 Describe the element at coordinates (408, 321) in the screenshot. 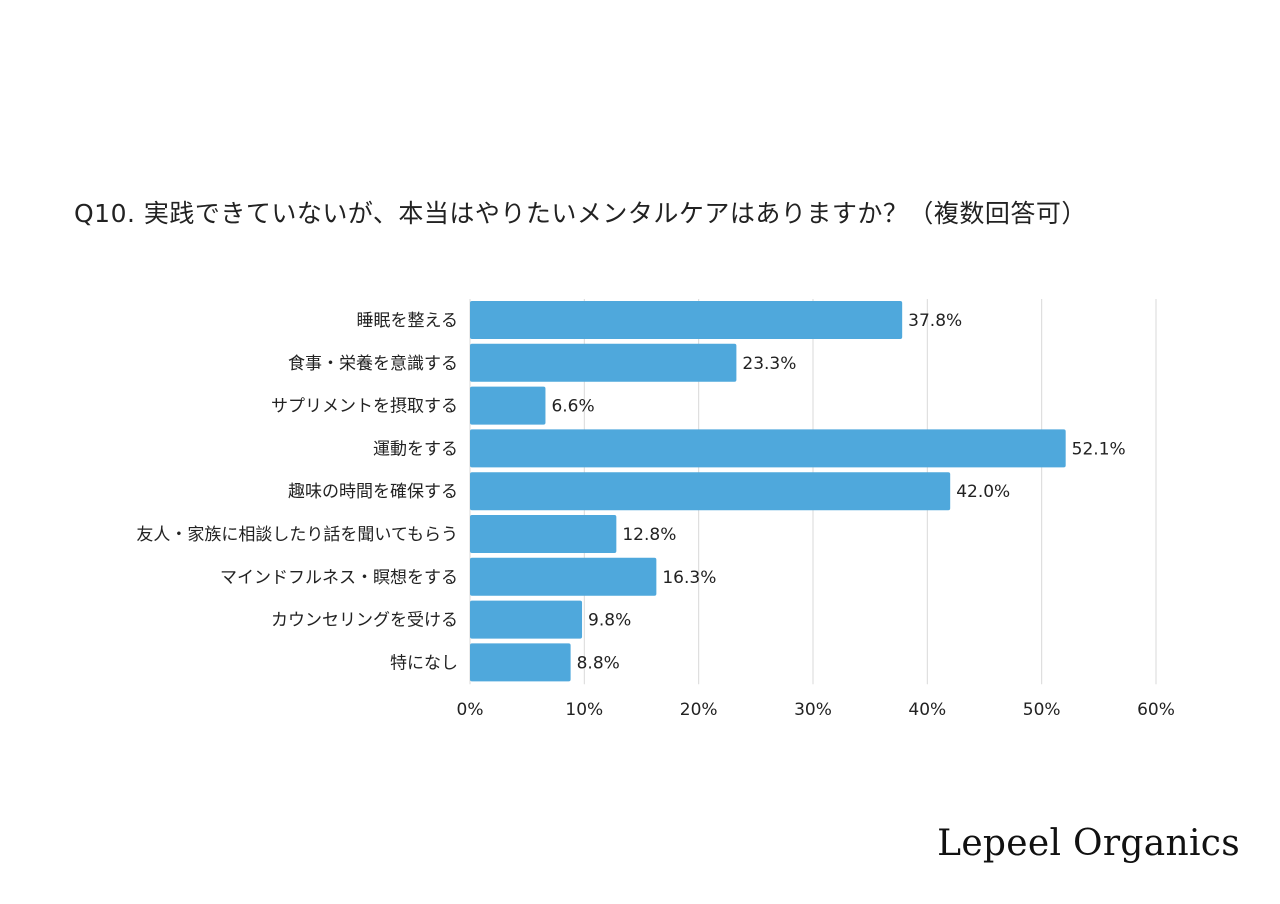

I see `category-label: 睡眠を整える` at that location.